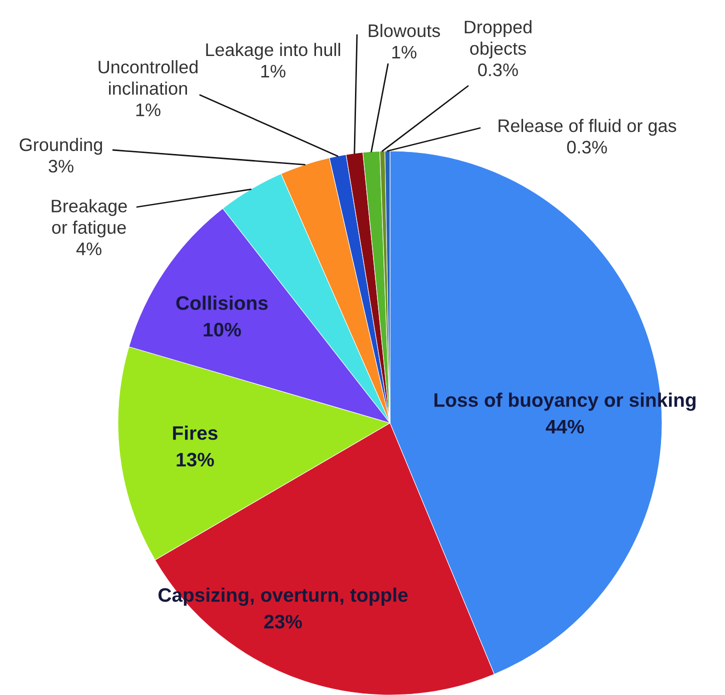  I want to click on slice-label: Breakage or fatigue, so click(89, 218).